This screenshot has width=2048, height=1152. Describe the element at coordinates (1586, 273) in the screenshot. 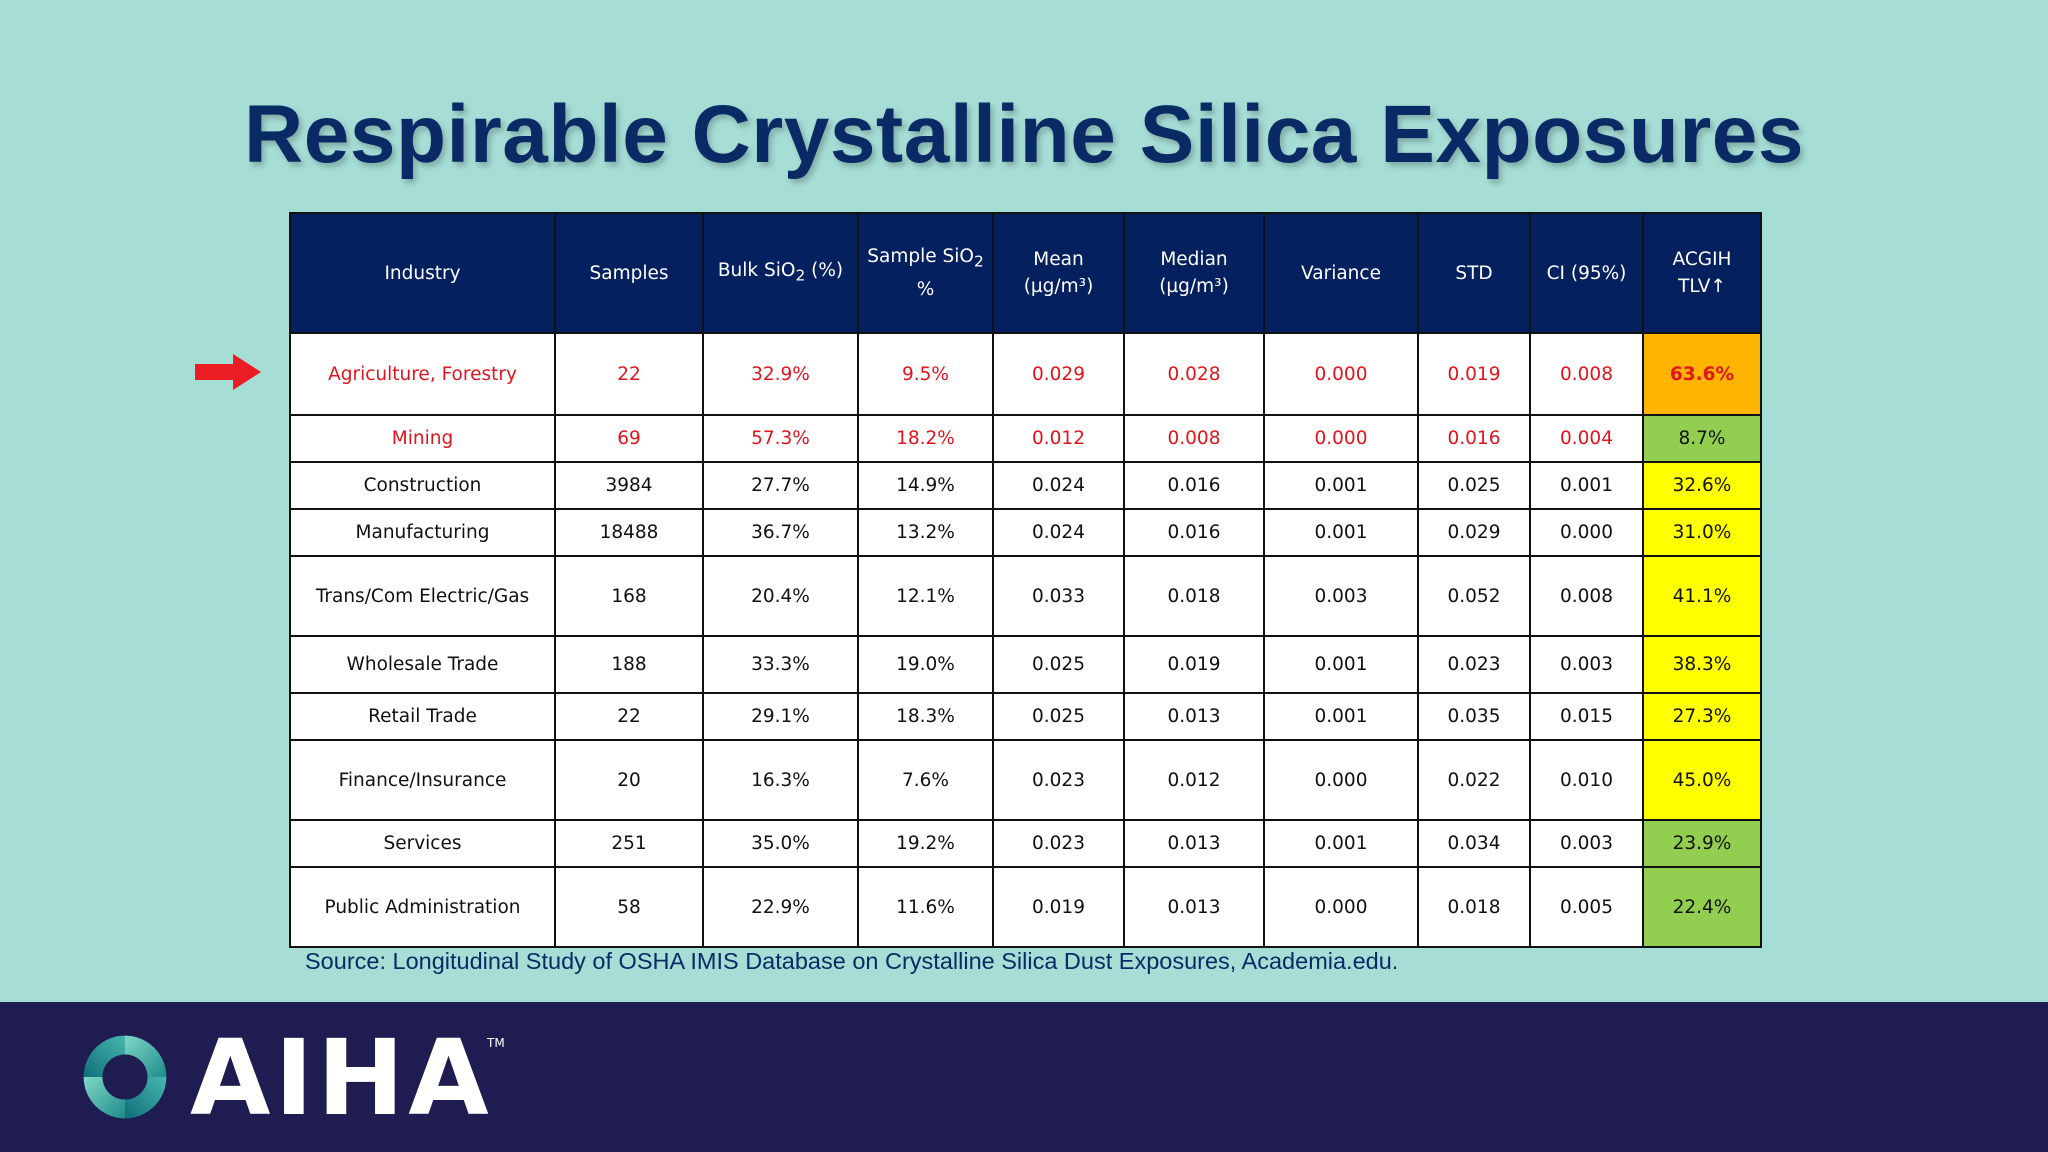

I see `header-ci: CI (95%)` at that location.